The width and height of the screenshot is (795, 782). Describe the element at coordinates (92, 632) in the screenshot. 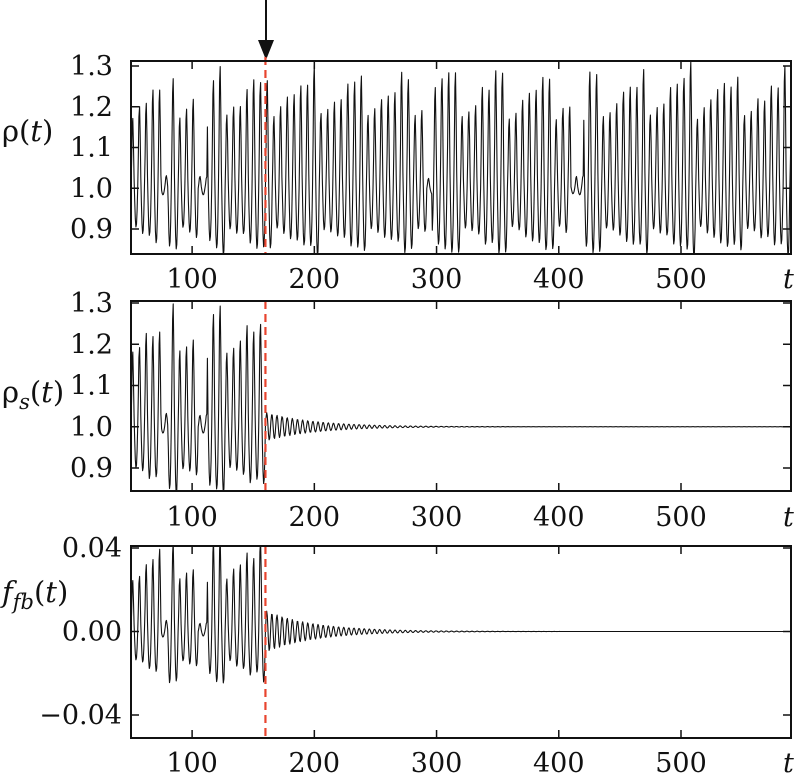

I see `y-tick-label: 0.00` at that location.